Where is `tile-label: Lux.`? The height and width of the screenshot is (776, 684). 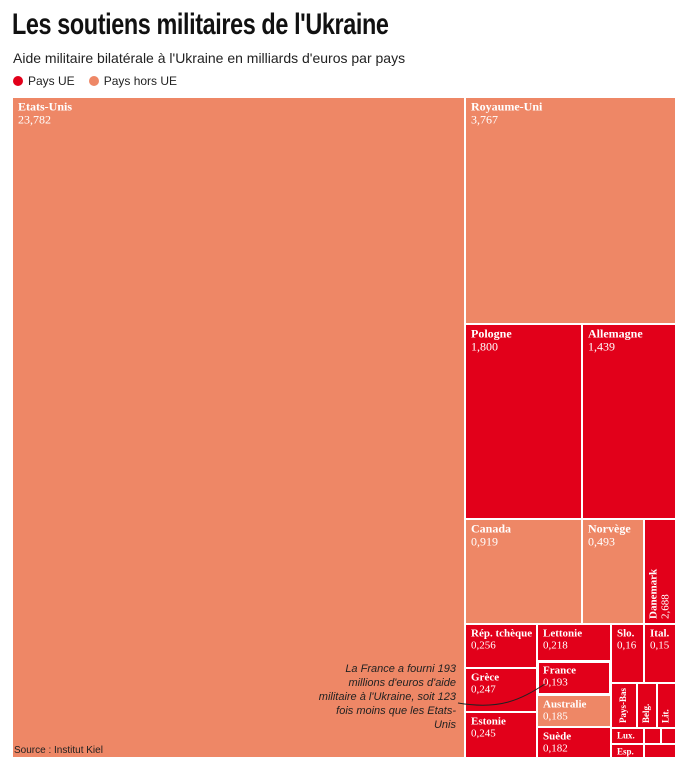 tile-label: Lux. is located at coordinates (626, 735).